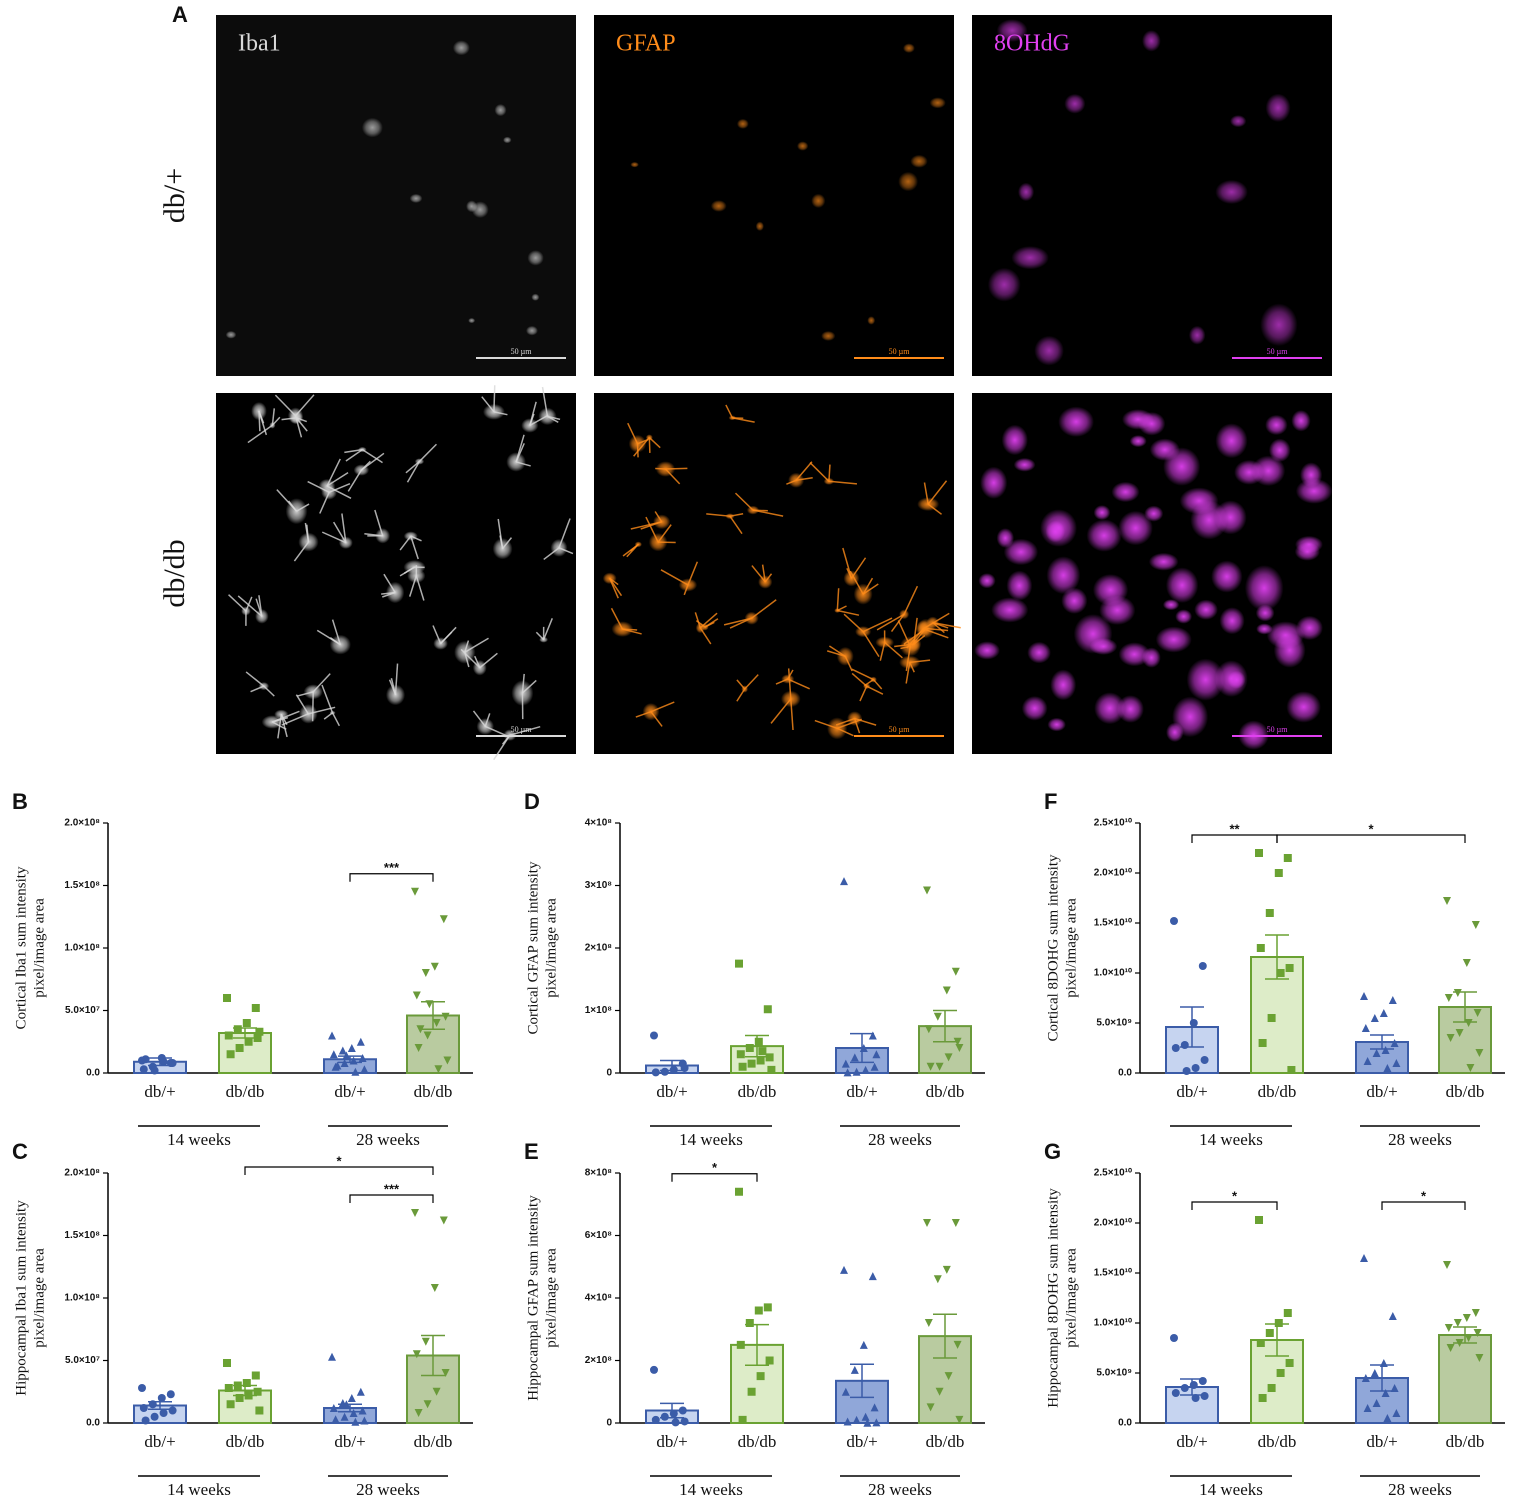  I want to click on group-label: 14 weeks, so click(711, 1139).